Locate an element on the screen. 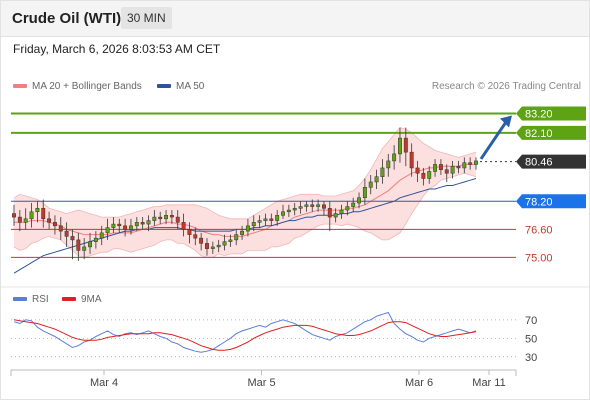 The height and width of the screenshot is (400, 590). legend-rsi-ma-label: 9MA is located at coordinates (91, 299).